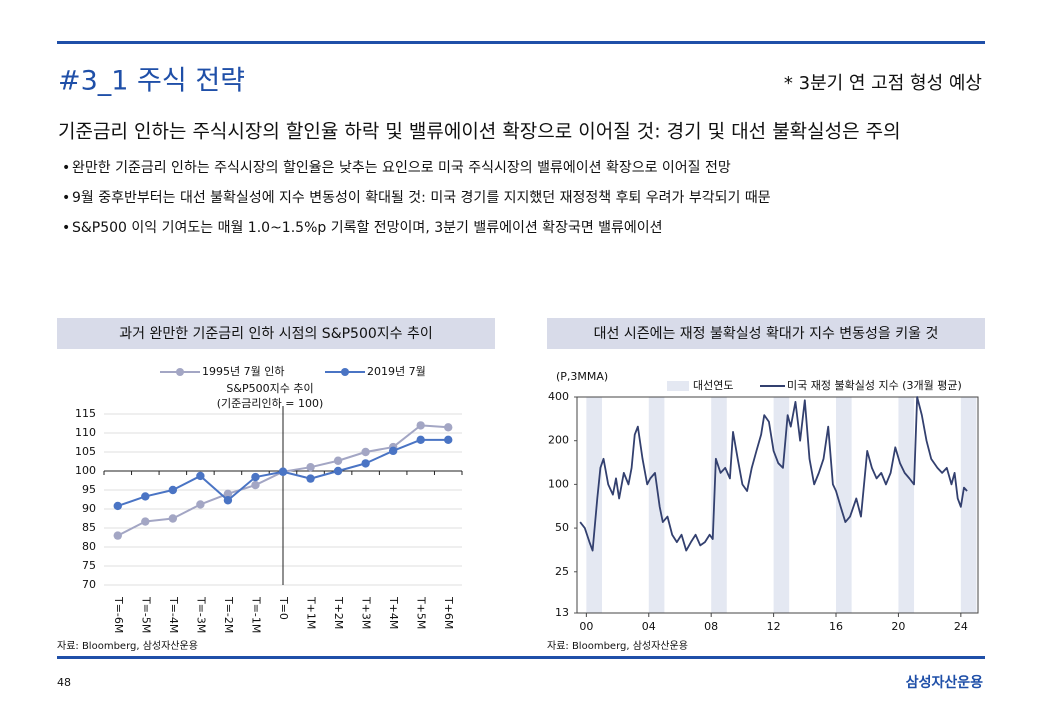 This screenshot has height=720, width=1040. What do you see at coordinates (228, 614) in the screenshot?
I see `x-tick-label: T=-2M` at bounding box center [228, 614].